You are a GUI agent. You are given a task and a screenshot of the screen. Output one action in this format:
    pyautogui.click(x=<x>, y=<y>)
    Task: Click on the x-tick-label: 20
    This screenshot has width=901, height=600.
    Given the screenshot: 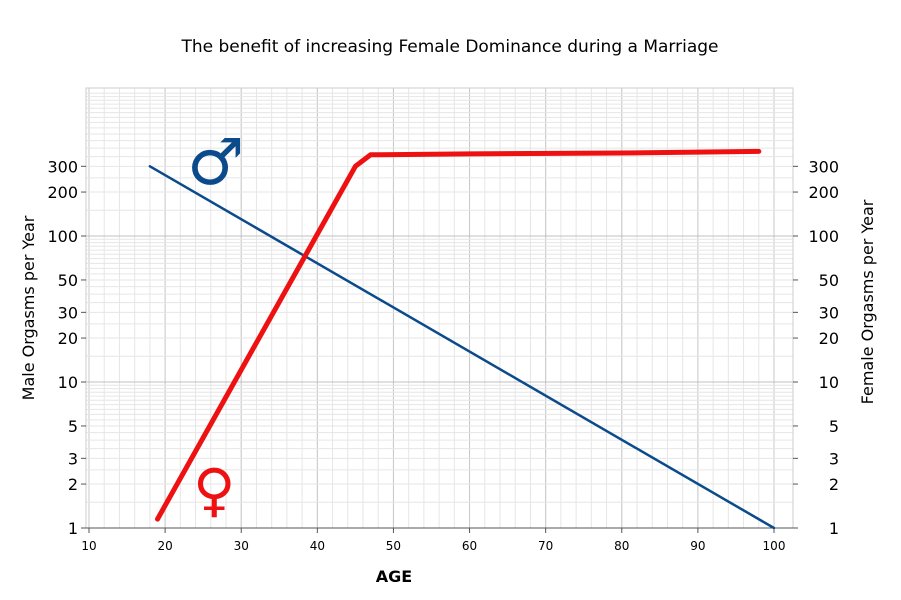 What is the action you would take?
    pyautogui.click(x=164, y=546)
    